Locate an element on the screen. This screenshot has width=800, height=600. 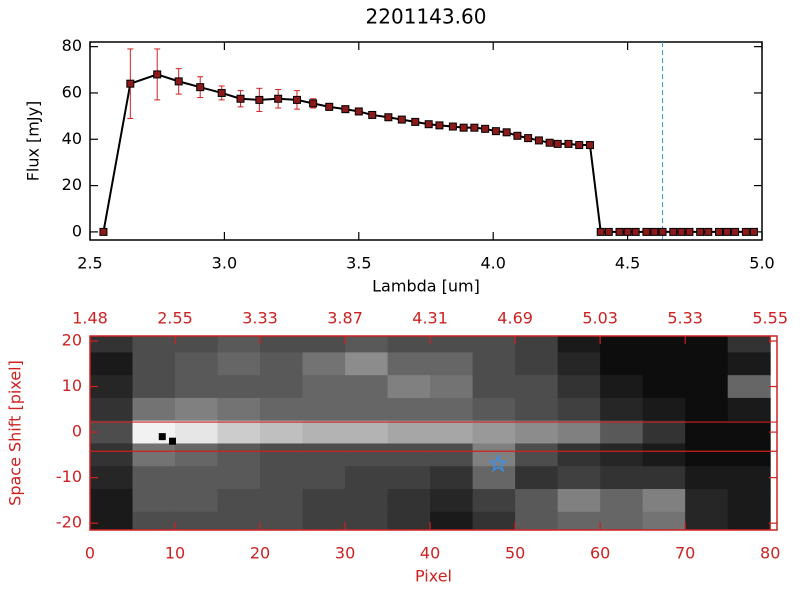
x2-tick-label: 5.55 is located at coordinates (770, 318).